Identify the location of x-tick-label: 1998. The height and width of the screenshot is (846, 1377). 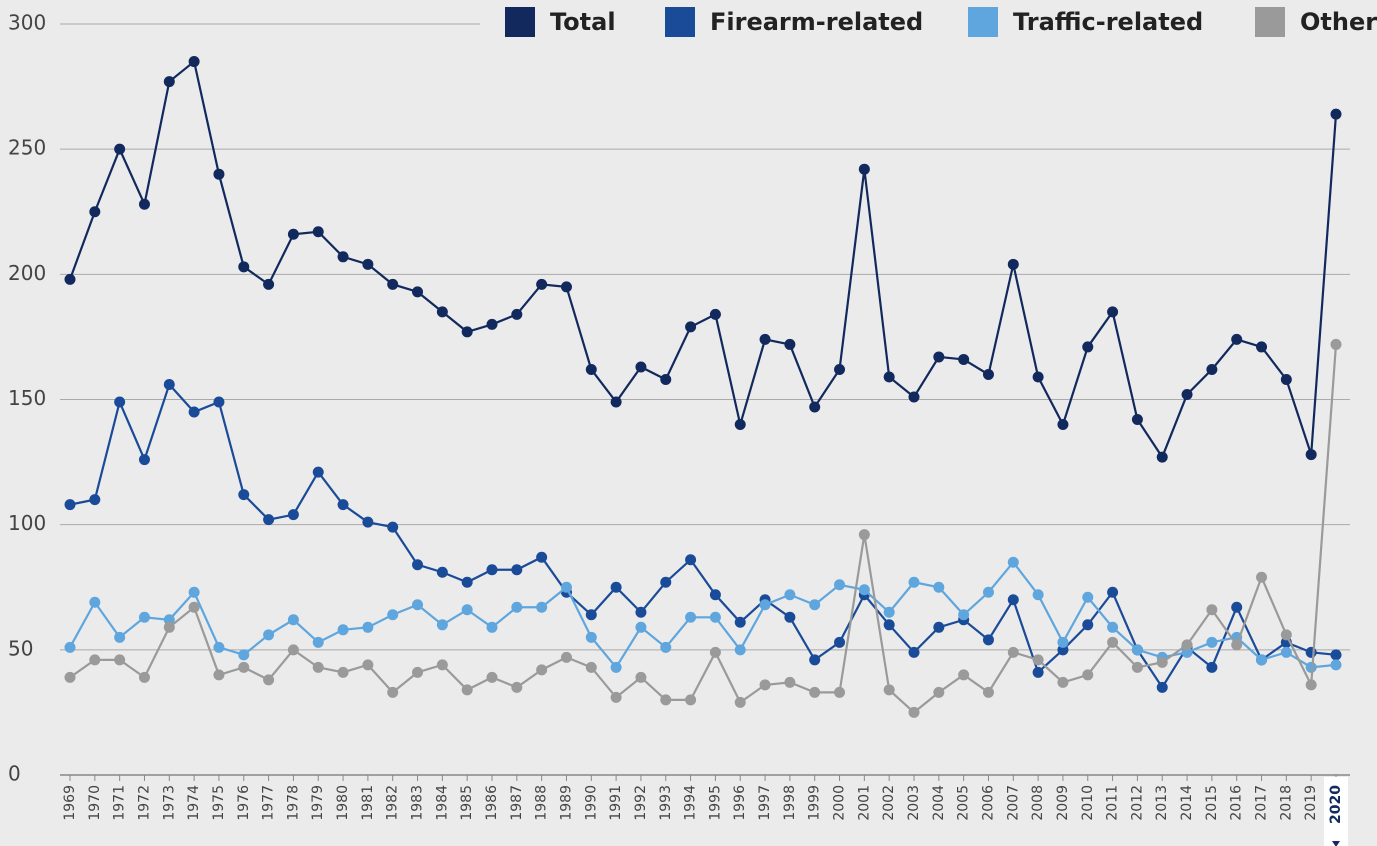
(790, 803).